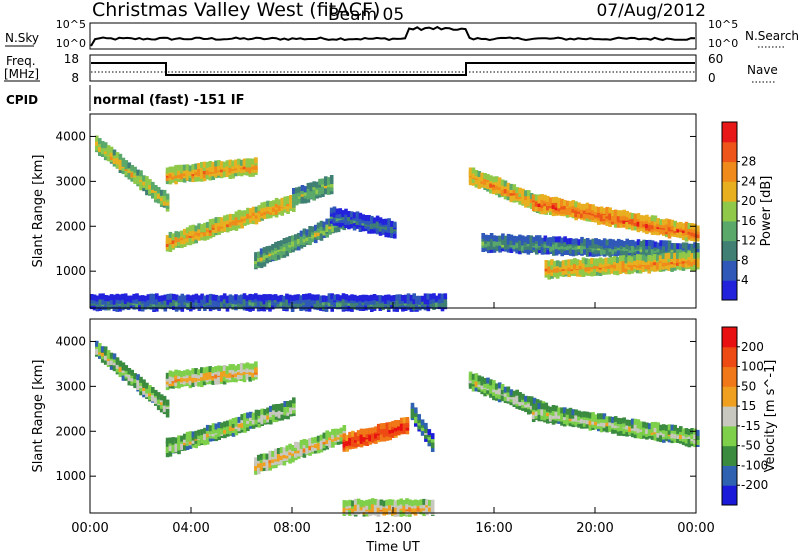 The height and width of the screenshot is (554, 800). What do you see at coordinates (745, 260) in the screenshot?
I see `colorbar-tick-label: 8` at bounding box center [745, 260].